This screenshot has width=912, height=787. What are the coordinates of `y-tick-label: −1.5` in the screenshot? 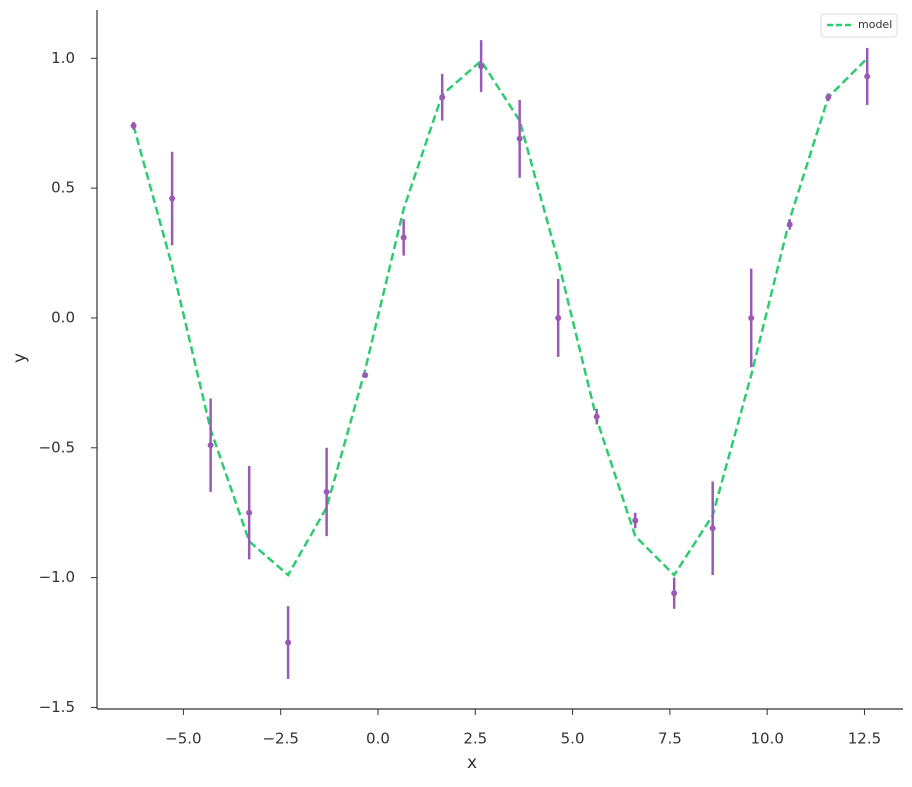 It's located at (57, 707).